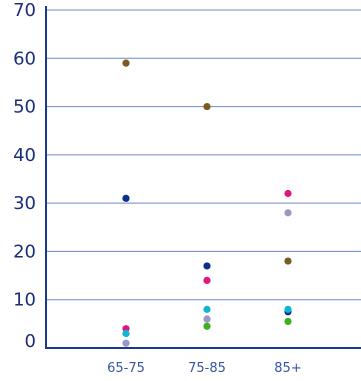 The width and height of the screenshot is (361, 381). I want to click on x-tick-label: 65-75, so click(126, 368).